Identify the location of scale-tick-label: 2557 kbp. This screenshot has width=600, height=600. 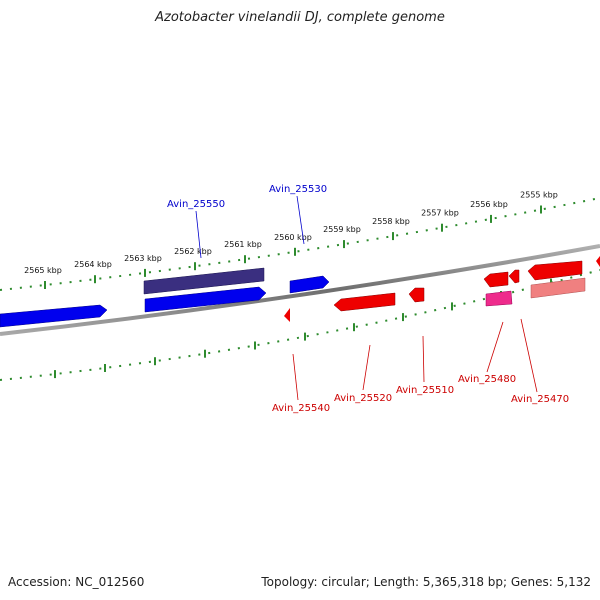
(440, 213).